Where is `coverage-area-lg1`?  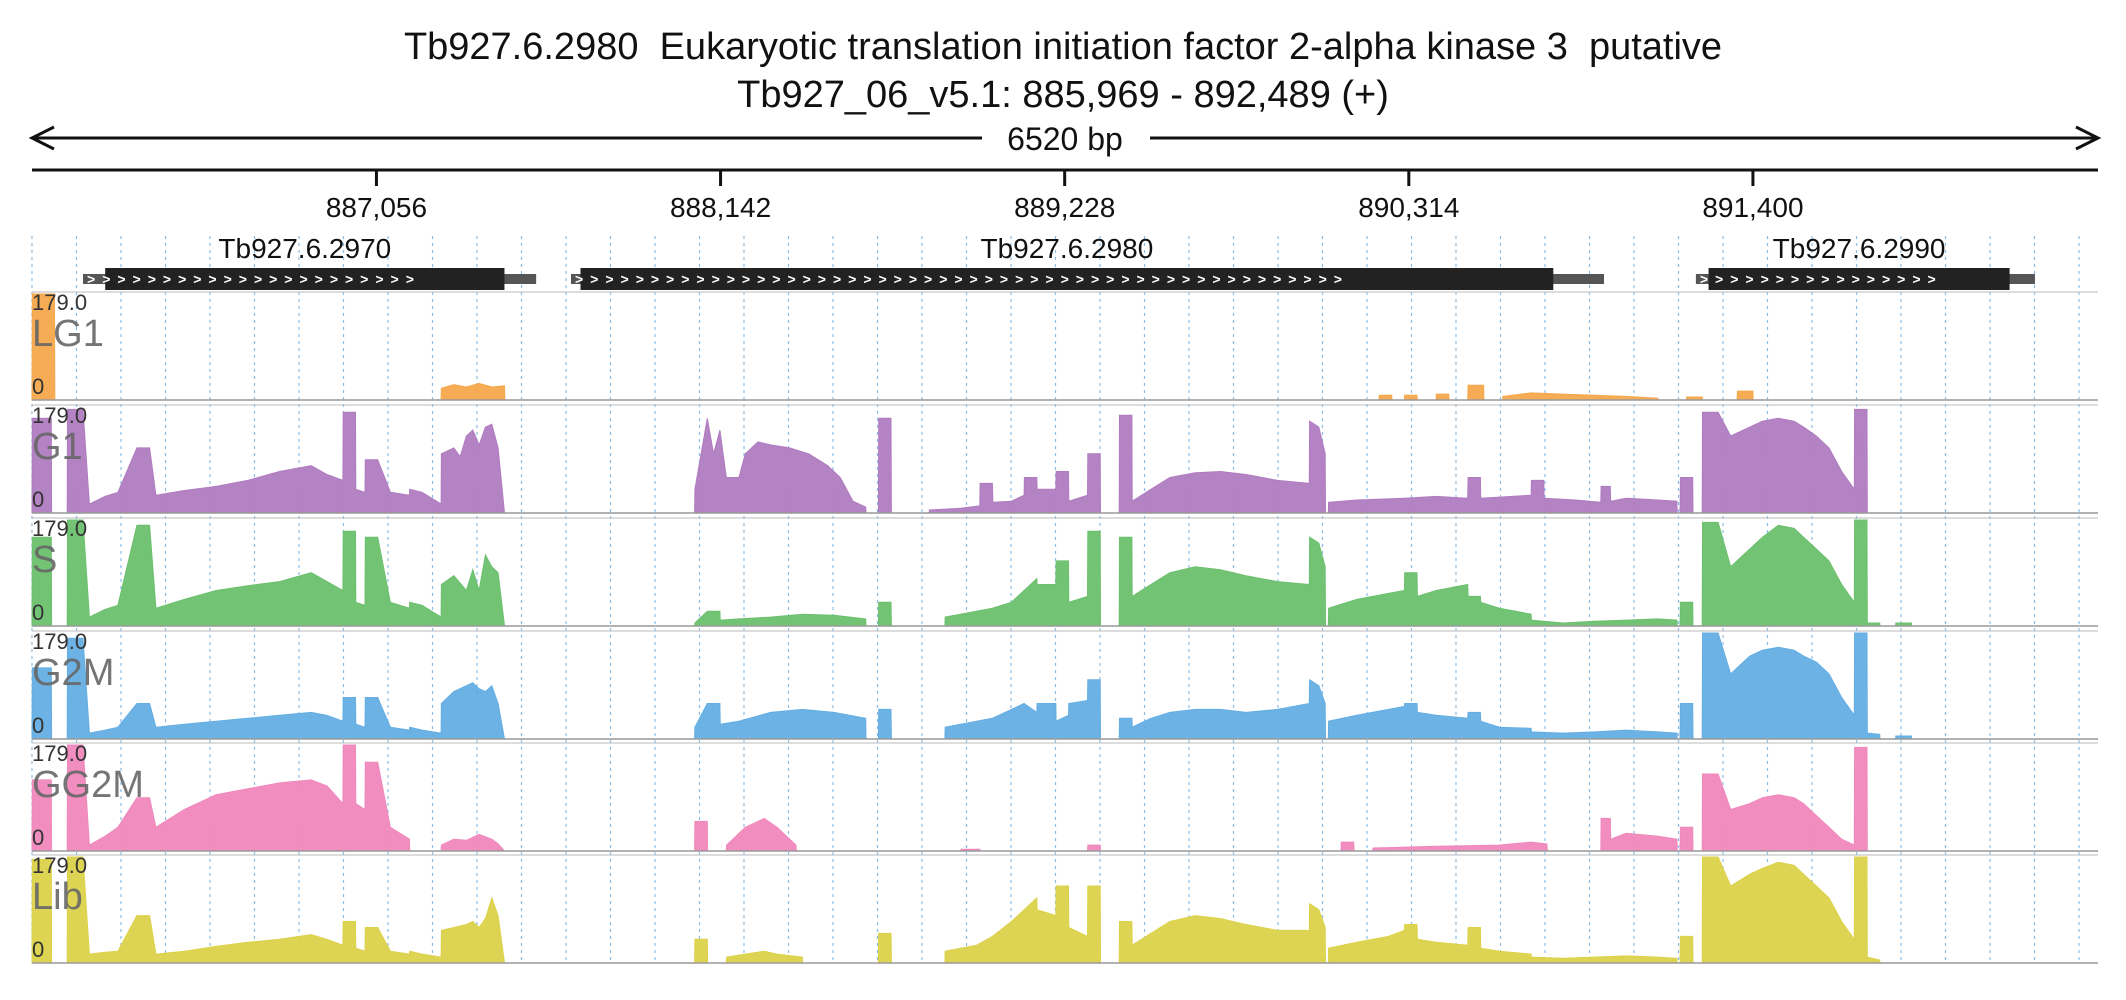
coverage-area-lg1 is located at coordinates (892, 347).